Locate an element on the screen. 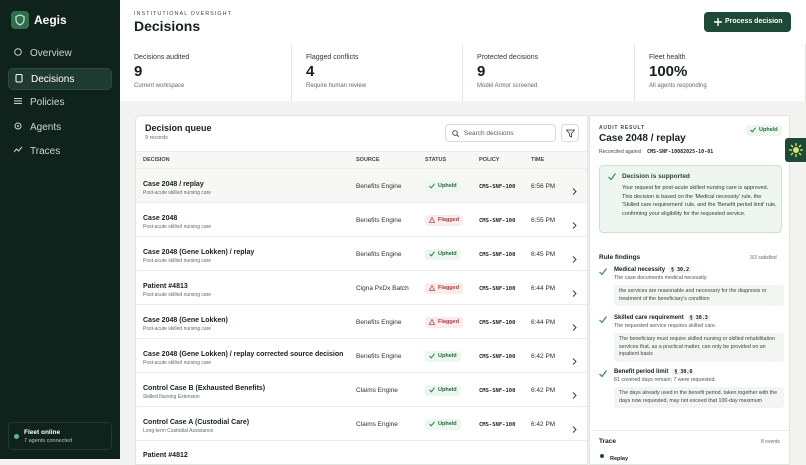 The height and width of the screenshot is (465, 806). nav-item: Policies is located at coordinates (60, 103).